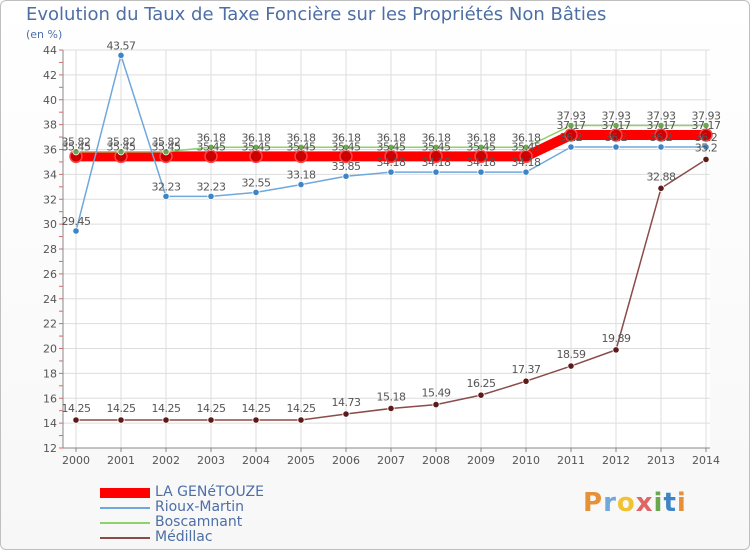 The height and width of the screenshot is (550, 750). What do you see at coordinates (76, 460) in the screenshot?
I see `x-tick-label: 2000` at bounding box center [76, 460].